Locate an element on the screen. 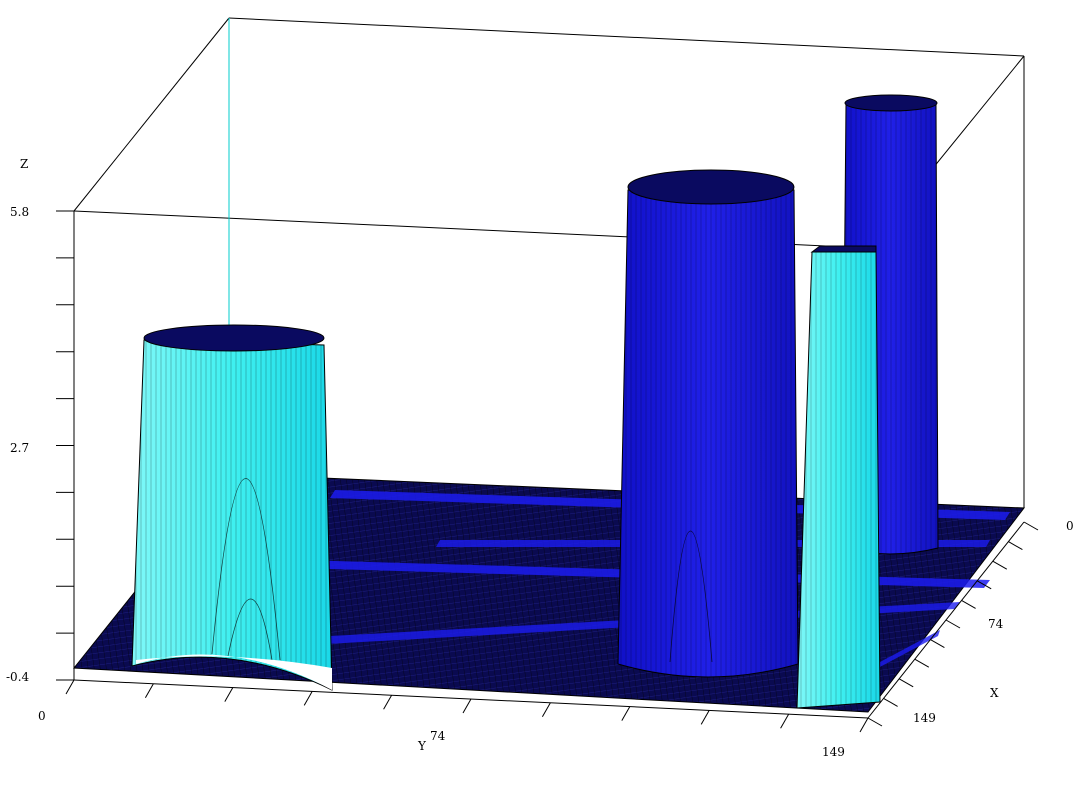 This screenshot has width=1086, height=808. blue-cylinder-front-contour is located at coordinates (691, 596).